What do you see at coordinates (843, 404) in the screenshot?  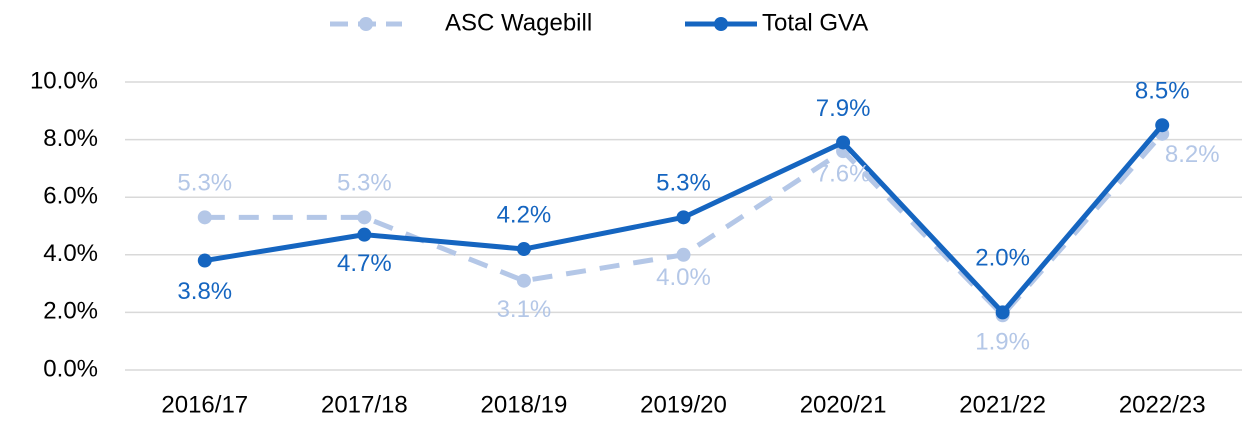 I see `x-tick-label: 2020/21` at bounding box center [843, 404].